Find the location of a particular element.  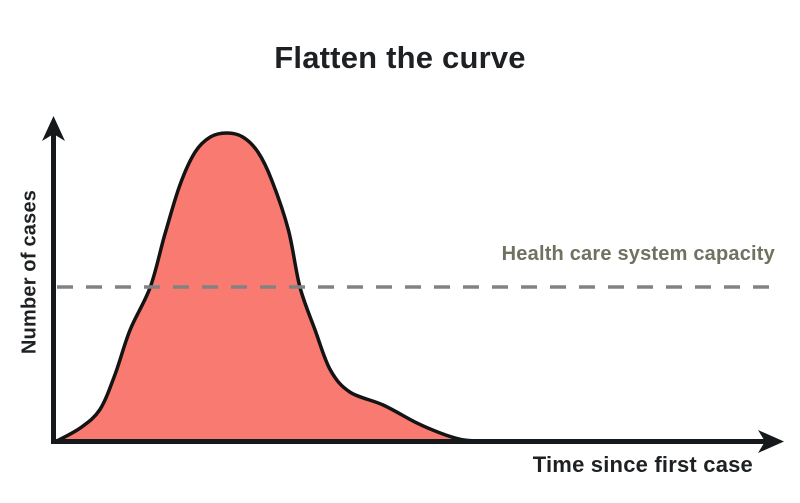

x-axis-label: Time since first case is located at coordinates (642, 464).